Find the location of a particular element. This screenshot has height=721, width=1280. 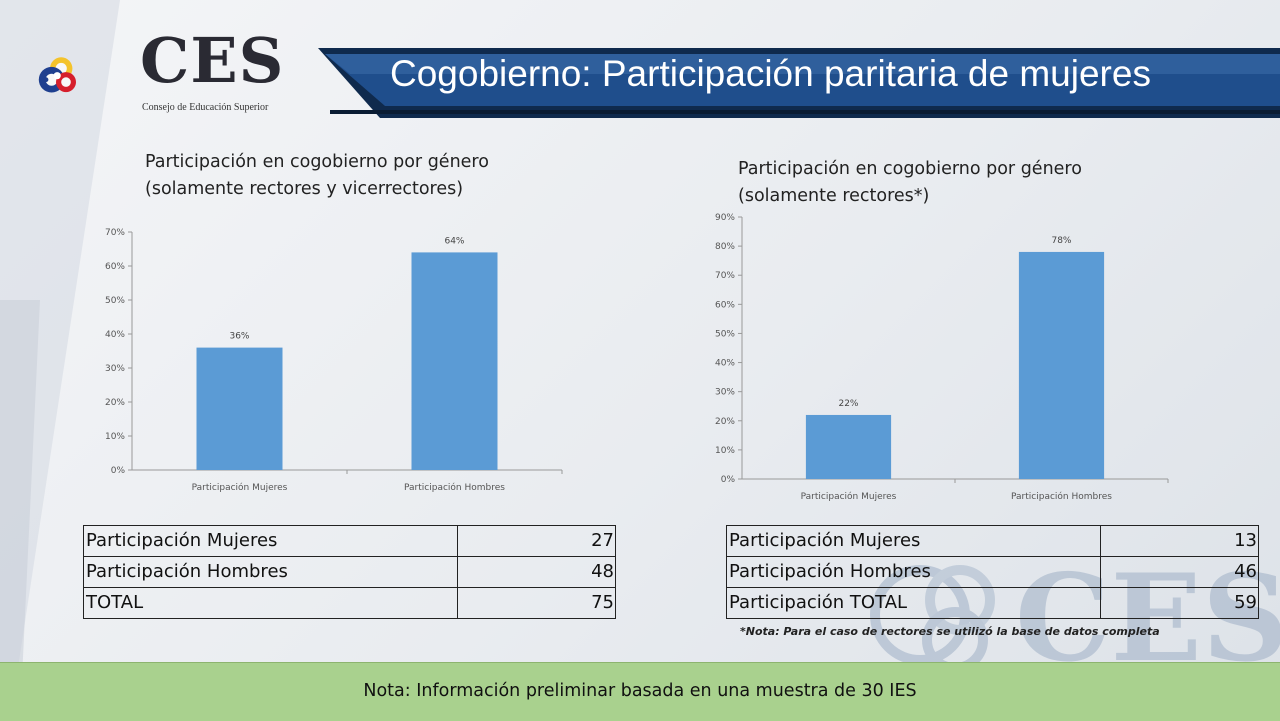

table-cell-label: Participación TOTAL is located at coordinates (913, 603).